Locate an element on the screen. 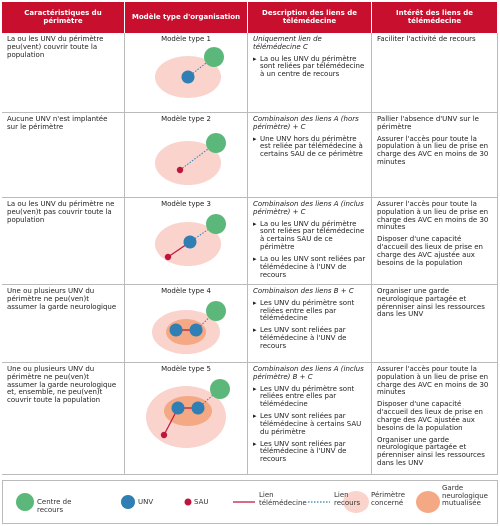  model-cell: Modèle type 4 is located at coordinates (186, 324).